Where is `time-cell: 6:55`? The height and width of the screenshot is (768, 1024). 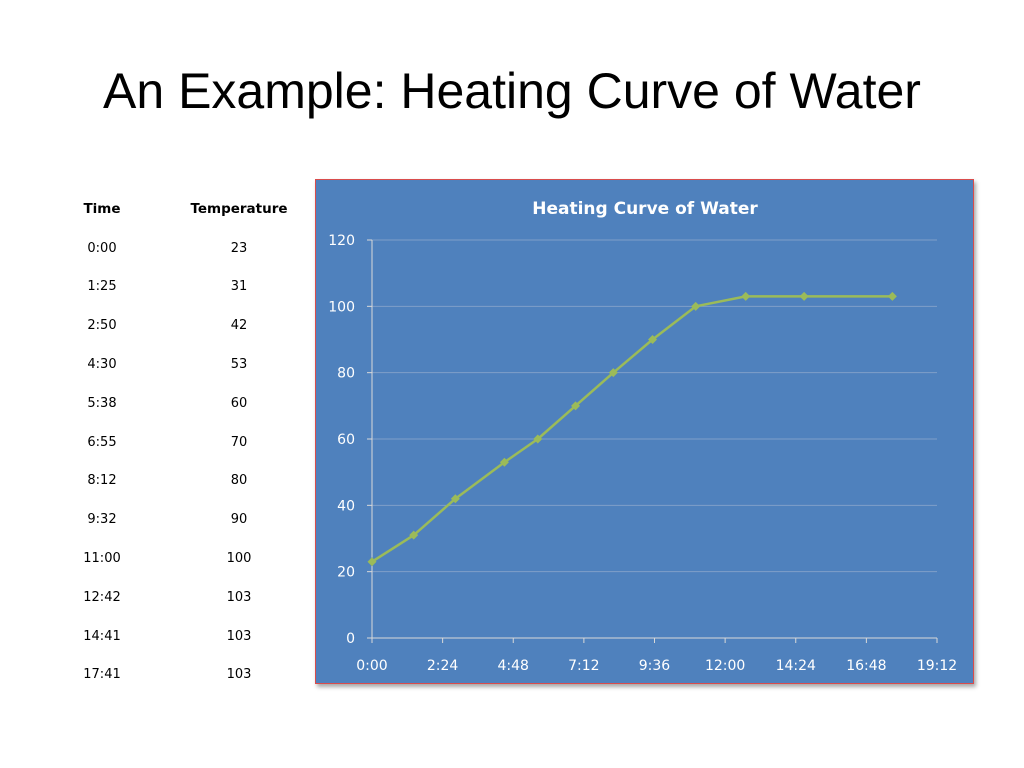
time-cell: 6:55 is located at coordinates (102, 442).